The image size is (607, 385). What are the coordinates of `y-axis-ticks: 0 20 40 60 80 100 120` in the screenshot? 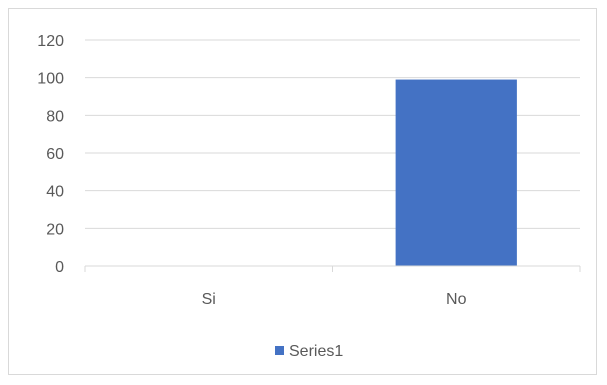 It's located at (50, 154).